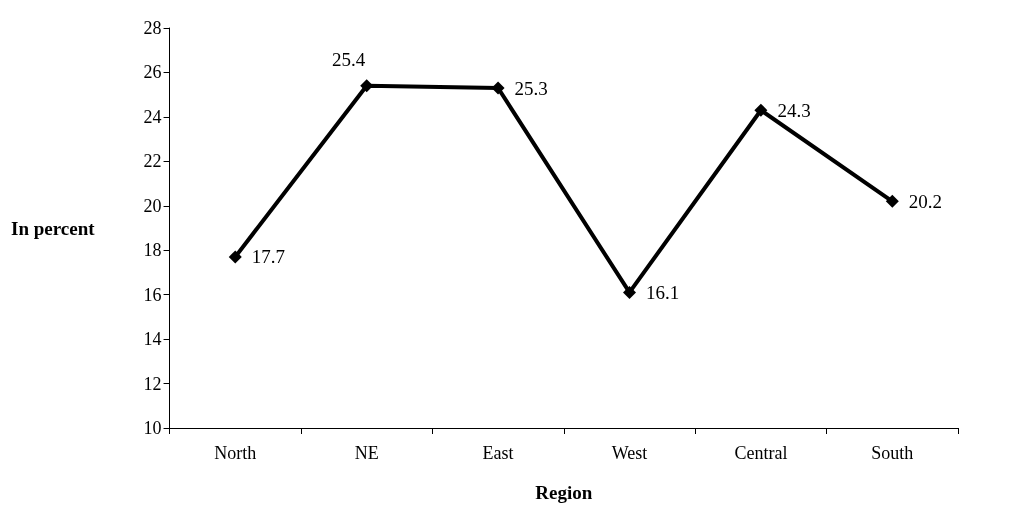 The image size is (1027, 529). What do you see at coordinates (366, 453) in the screenshot?
I see `x-tick-label: NE` at bounding box center [366, 453].